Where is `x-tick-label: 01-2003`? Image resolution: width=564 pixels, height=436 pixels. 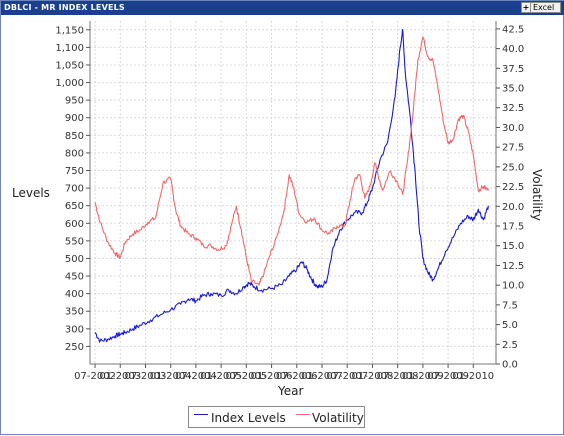 x-tick-label: 01-2003 is located at coordinates (120, 376).